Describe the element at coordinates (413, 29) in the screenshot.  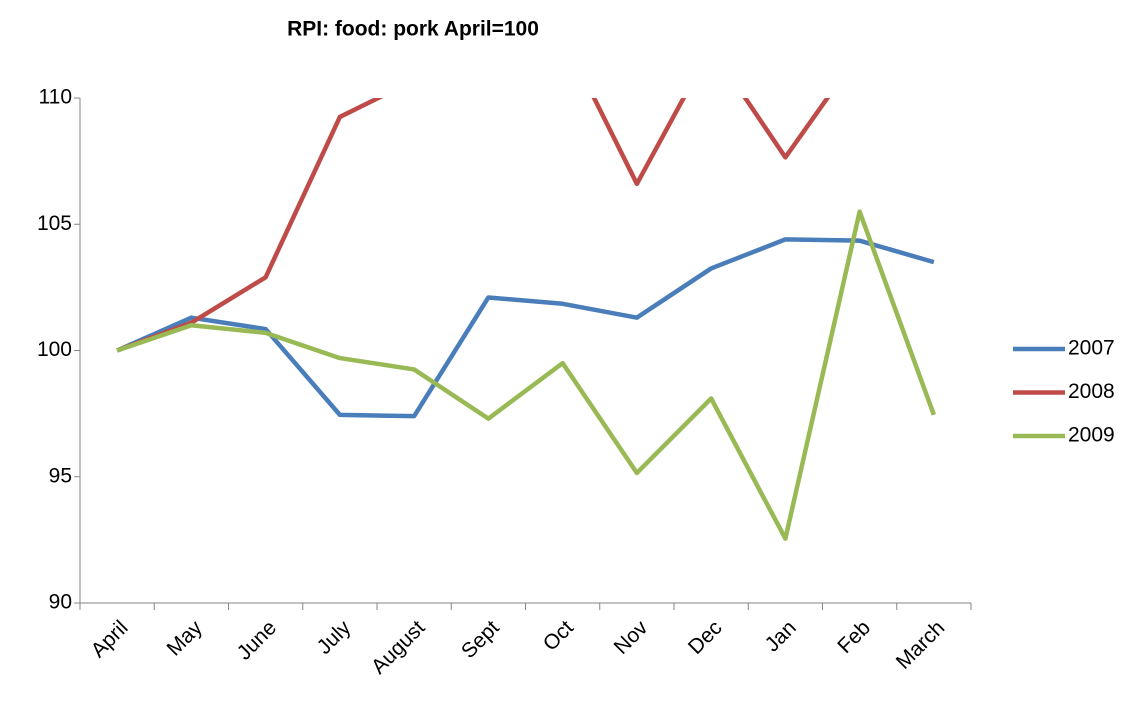
I see `chart-title: RPI: food: pork April=100` at that location.